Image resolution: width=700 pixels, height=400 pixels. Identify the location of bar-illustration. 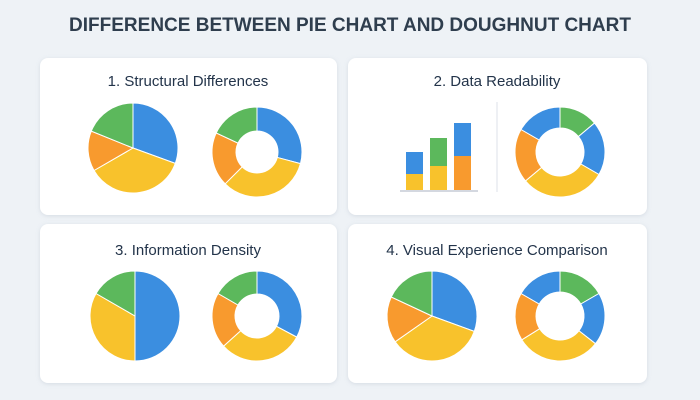
(449, 147).